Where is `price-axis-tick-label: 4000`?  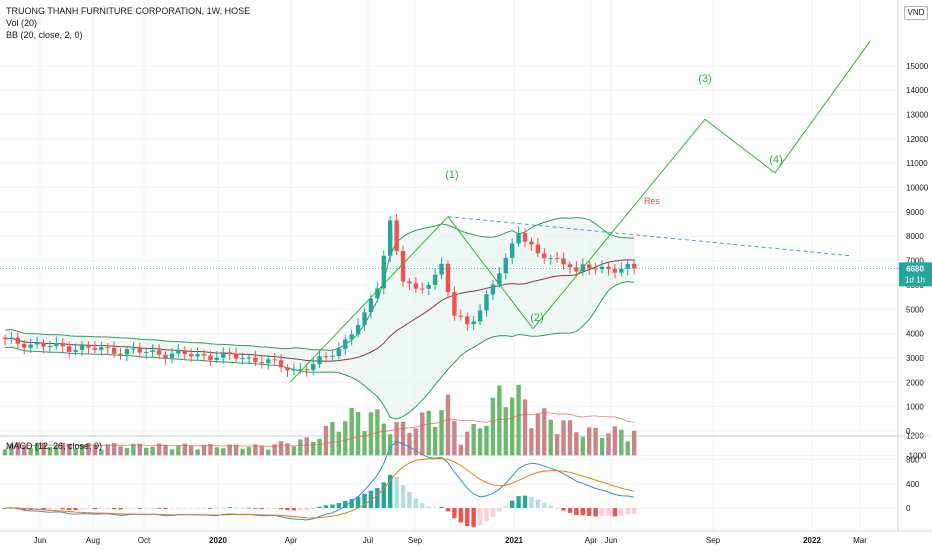
price-axis-tick-label: 4000 is located at coordinates (915, 334).